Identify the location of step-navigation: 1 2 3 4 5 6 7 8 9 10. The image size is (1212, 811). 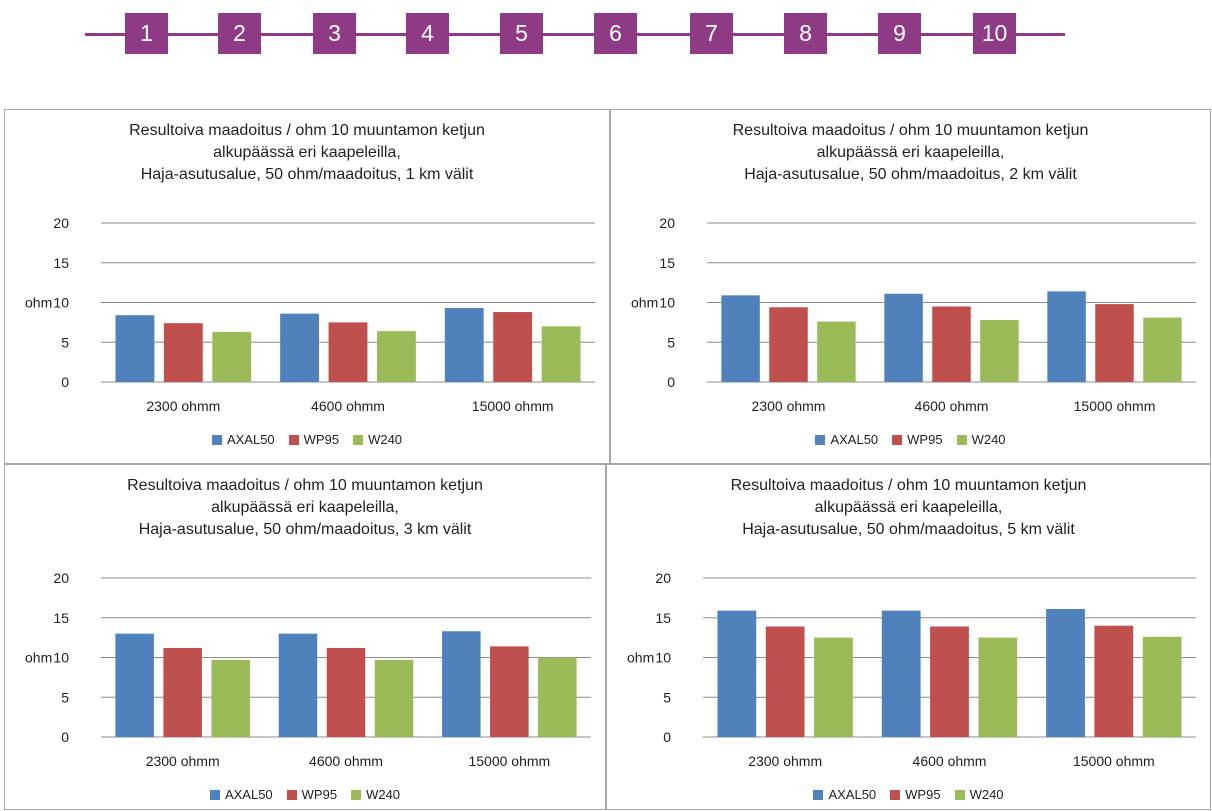
(606, 40).